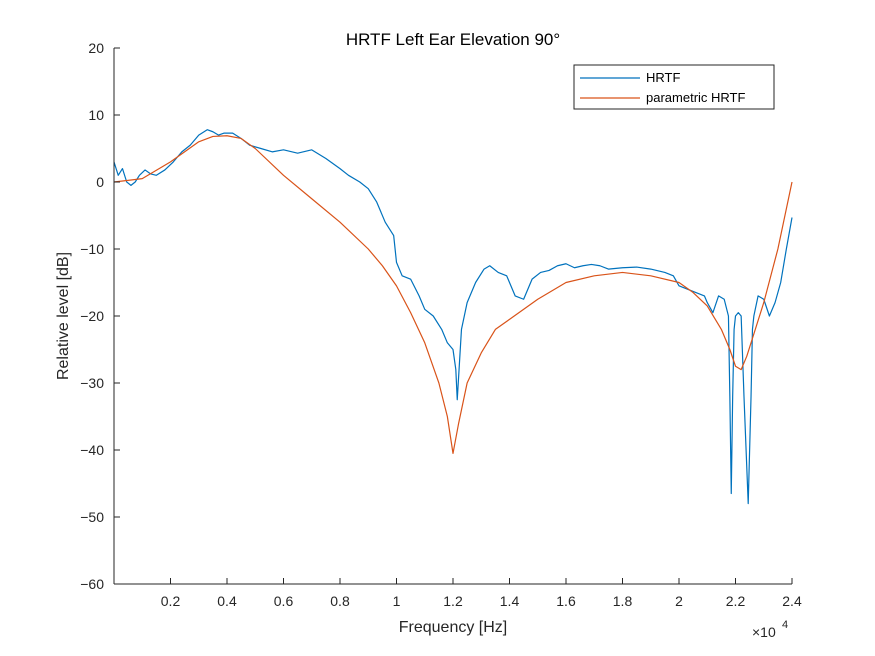 The height and width of the screenshot is (656, 875). What do you see at coordinates (92, 450) in the screenshot?
I see `y-tick-label: −40` at bounding box center [92, 450].